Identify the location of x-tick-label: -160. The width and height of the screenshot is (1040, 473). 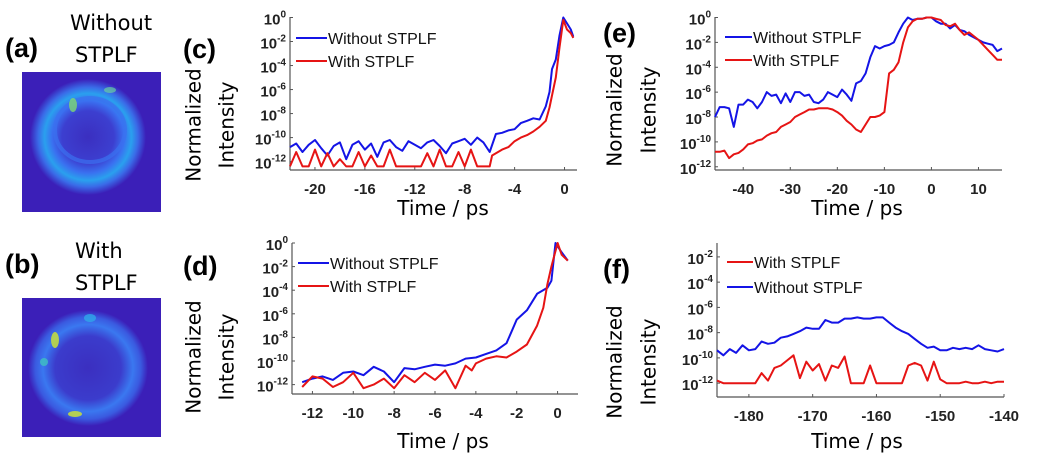
(876, 416).